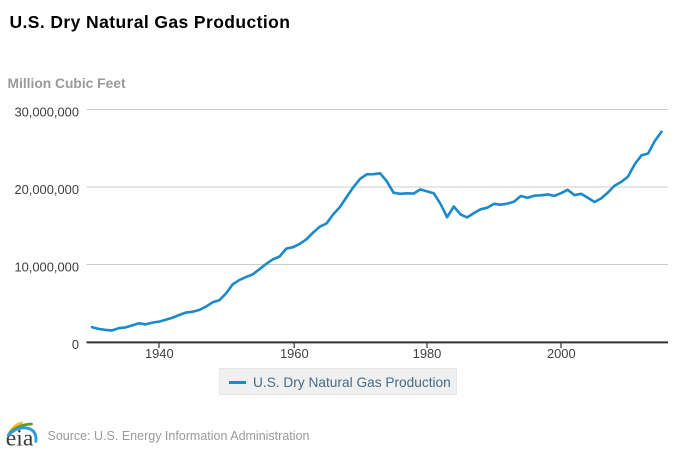 This screenshot has height=453, width=679. What do you see at coordinates (75, 344) in the screenshot?
I see `svg-text: 0` at bounding box center [75, 344].